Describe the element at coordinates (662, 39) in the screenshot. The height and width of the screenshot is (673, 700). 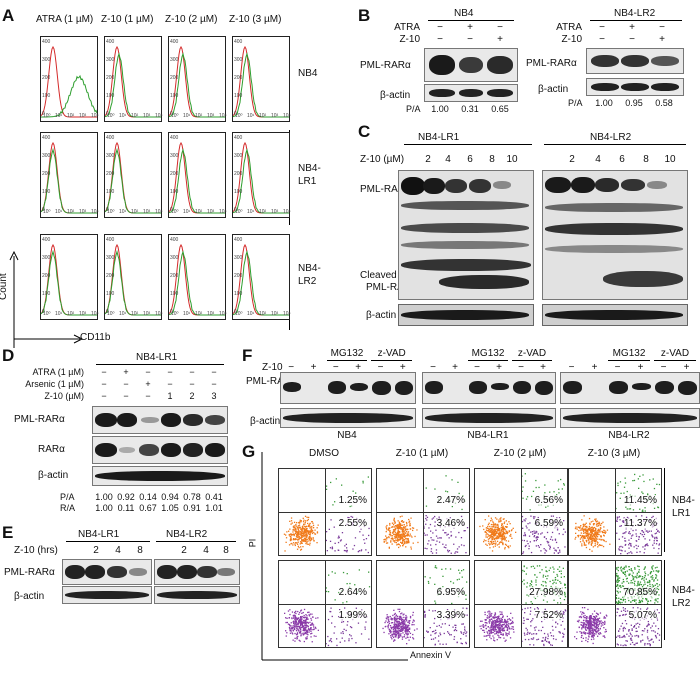
I see `b2-sign-r2-c3: +` at that location.